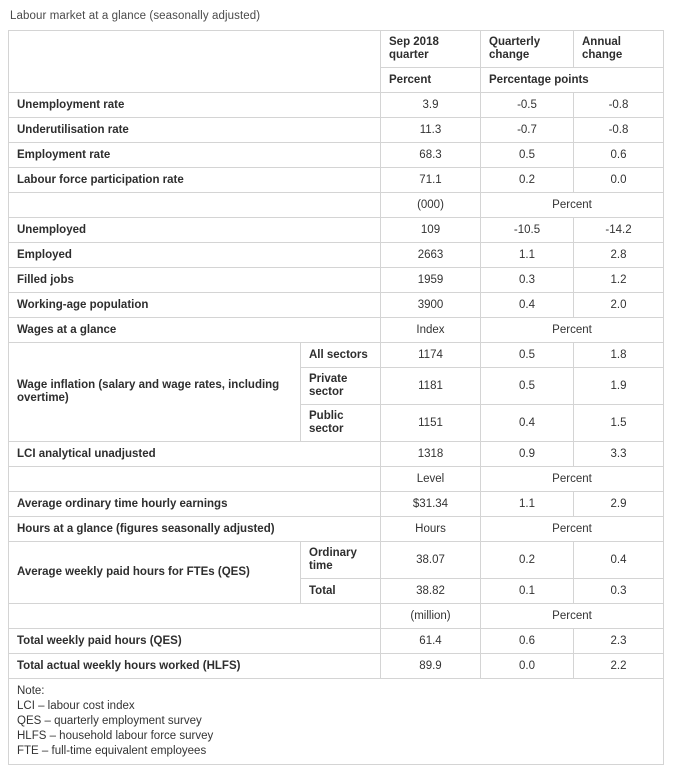  Describe the element at coordinates (430, 49) in the screenshot. I see `header-period: Sep 2018 quarter` at that location.